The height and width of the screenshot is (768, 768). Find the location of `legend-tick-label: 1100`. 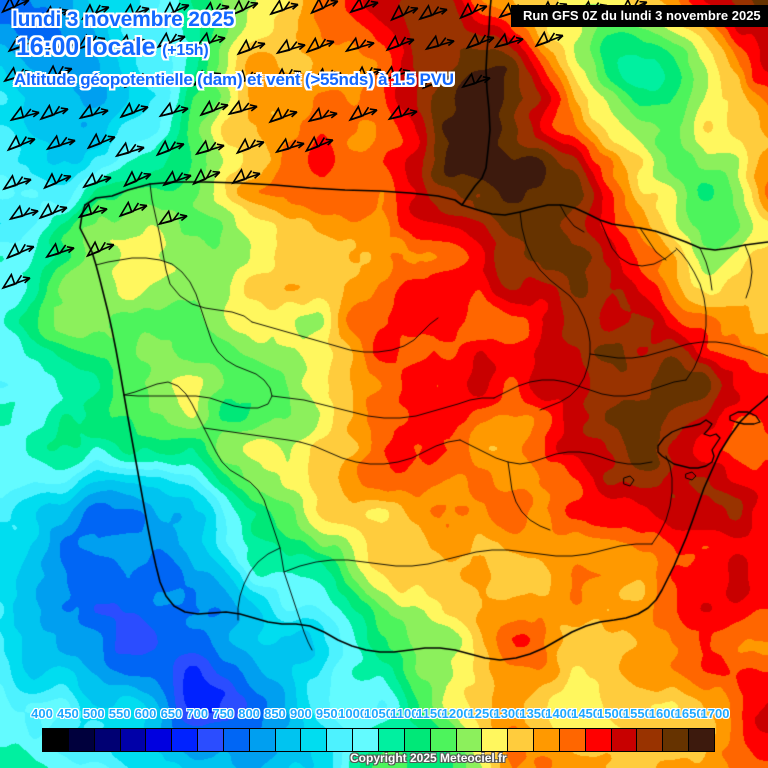

legend-tick-label: 1100 is located at coordinates (404, 713).